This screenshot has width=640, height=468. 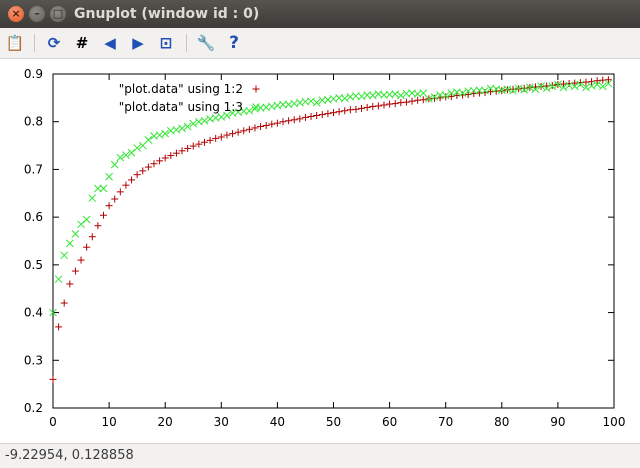 I want to click on y-tick-label: 0.3, so click(x=33, y=360).